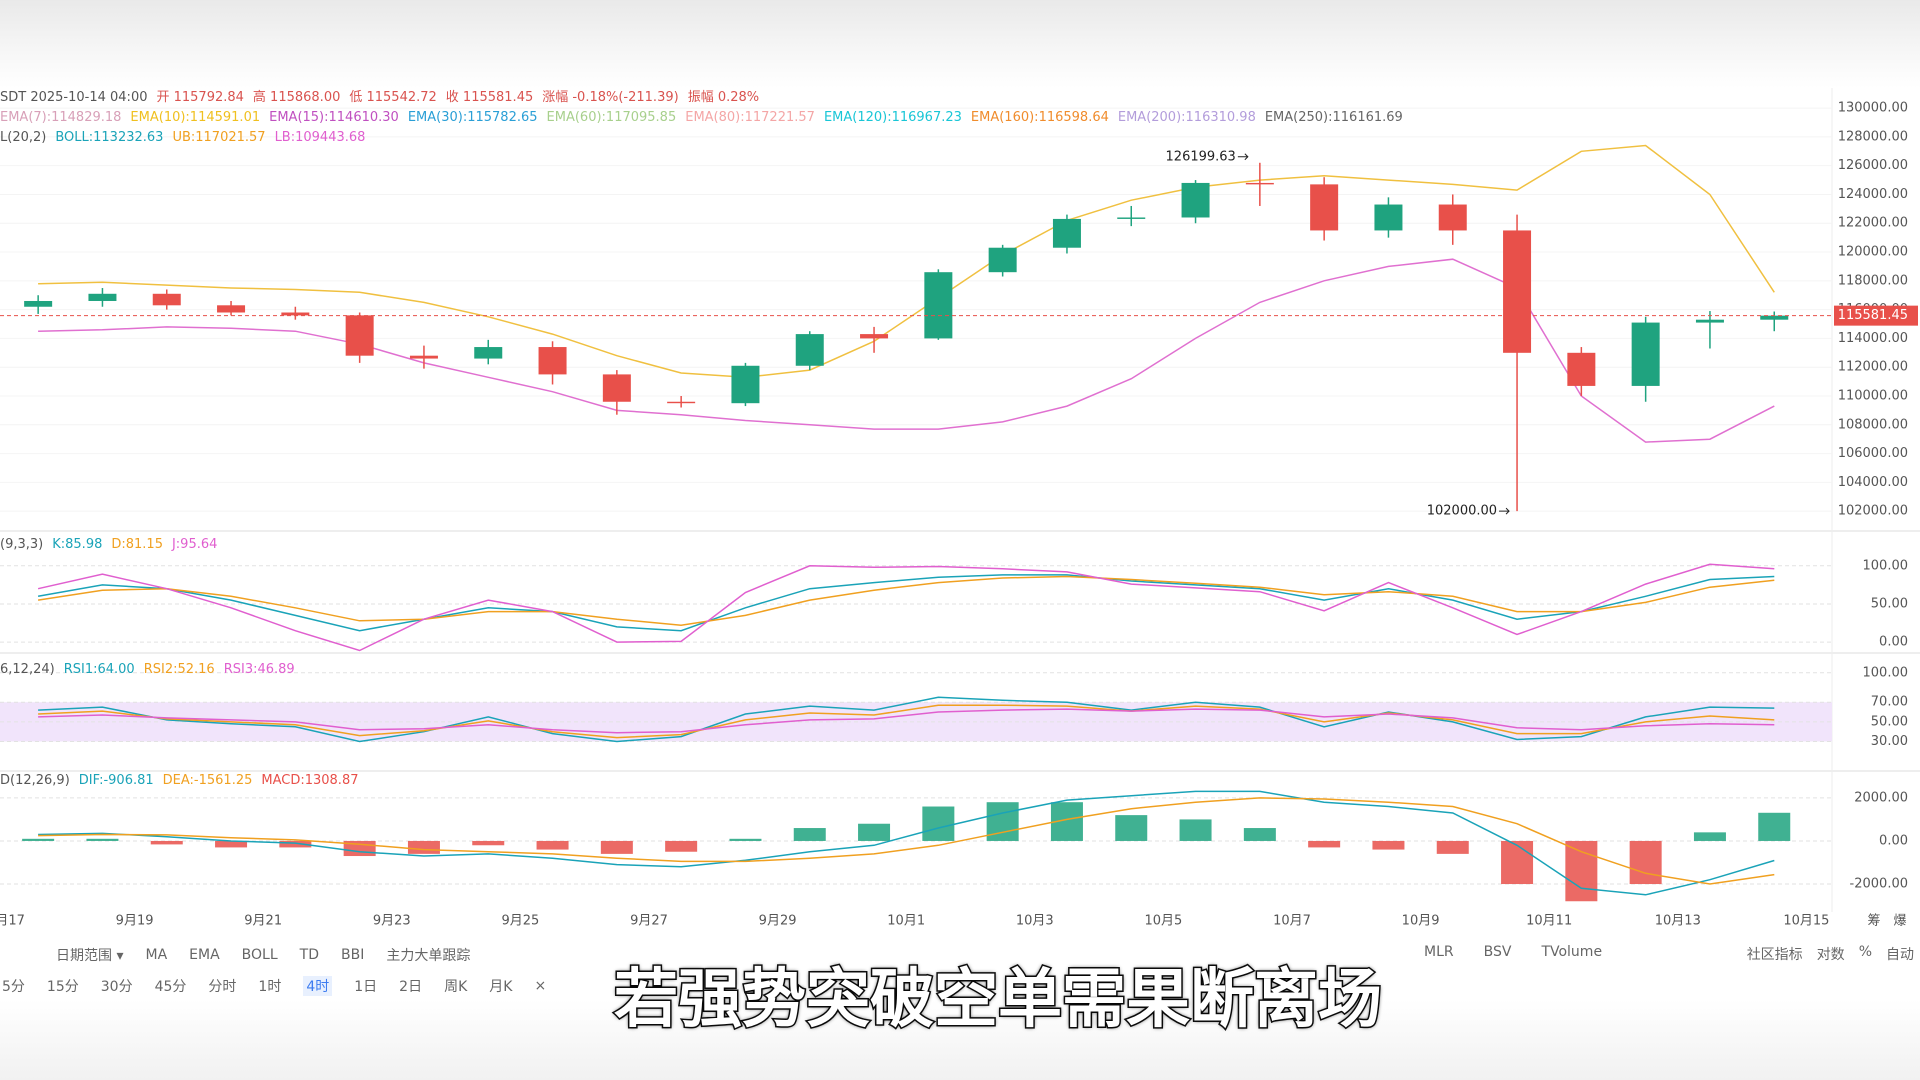 The width and height of the screenshot is (1920, 1080). I want to click on legend-item: EMA(80):117221.57, so click(750, 117).